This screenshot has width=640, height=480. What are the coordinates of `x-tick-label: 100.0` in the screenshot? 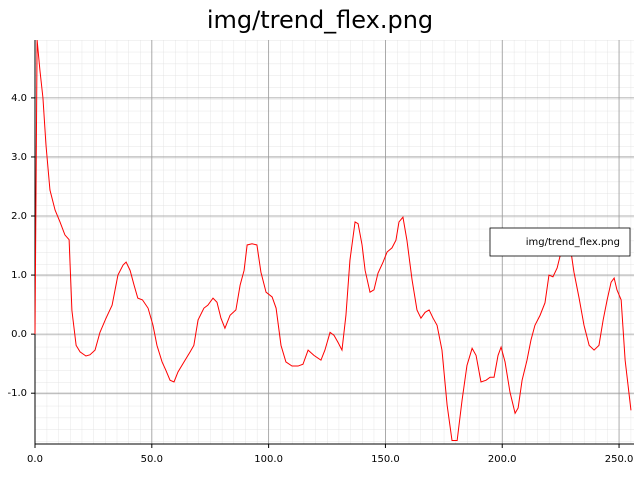 It's located at (268, 459).